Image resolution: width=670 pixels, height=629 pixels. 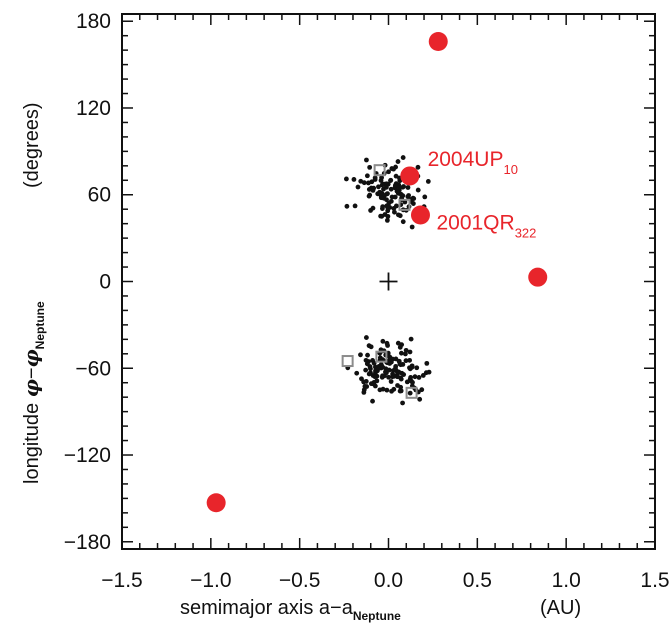 What do you see at coordinates (477, 580) in the screenshot?
I see `x-tick-label: 0.5` at bounding box center [477, 580].